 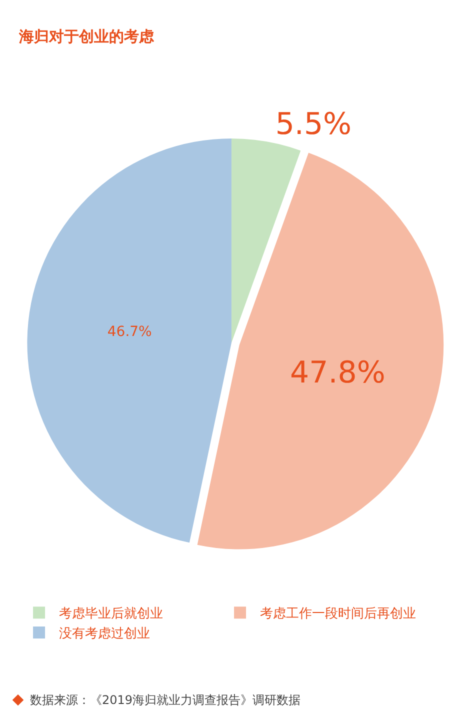 What do you see at coordinates (338, 372) in the screenshot?
I see `data-label: 47.8%` at bounding box center [338, 372].